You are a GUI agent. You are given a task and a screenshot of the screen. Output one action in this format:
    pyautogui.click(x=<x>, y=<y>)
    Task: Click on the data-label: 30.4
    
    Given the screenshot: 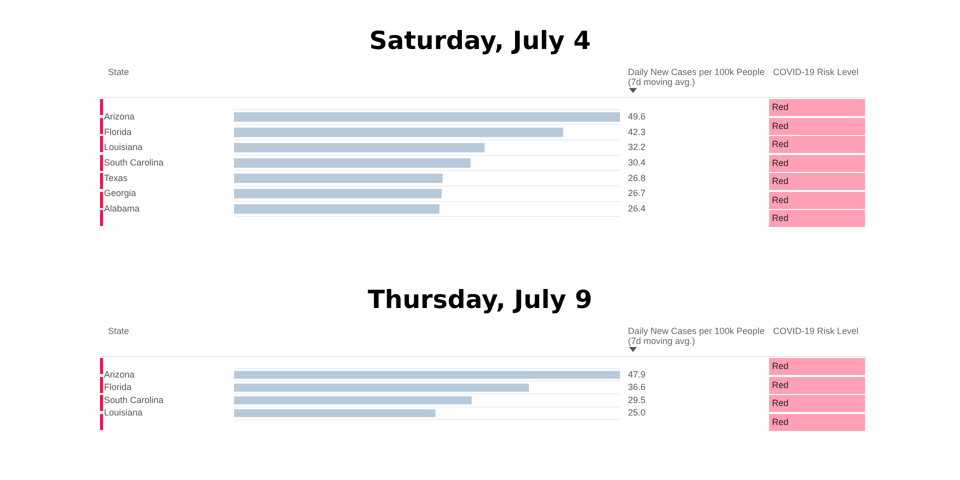 What is the action you would take?
    pyautogui.click(x=637, y=162)
    